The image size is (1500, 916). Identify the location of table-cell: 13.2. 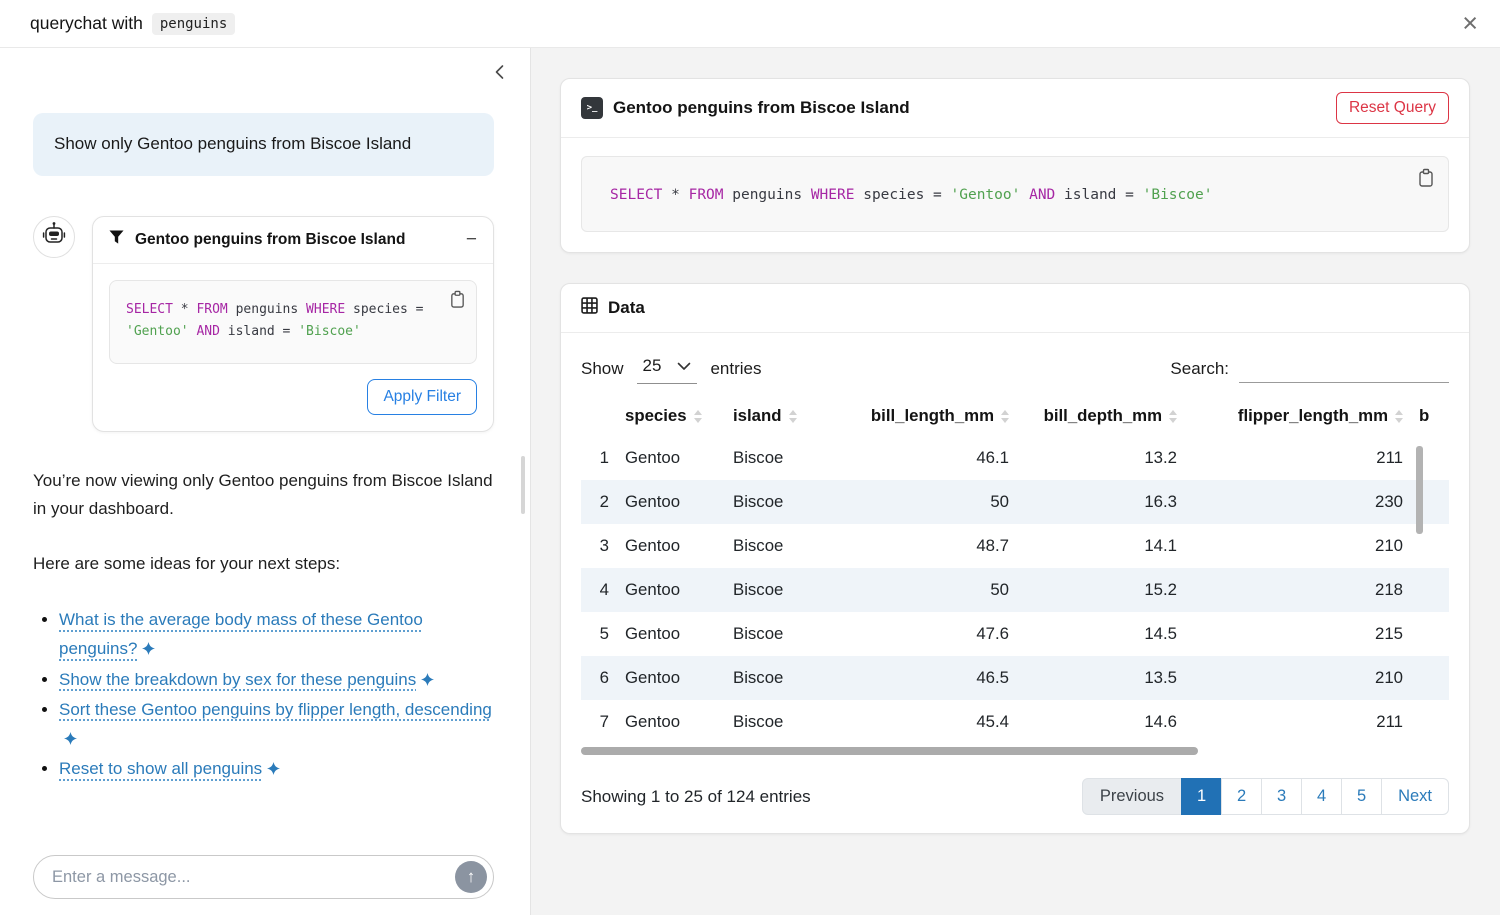
(1160, 457).